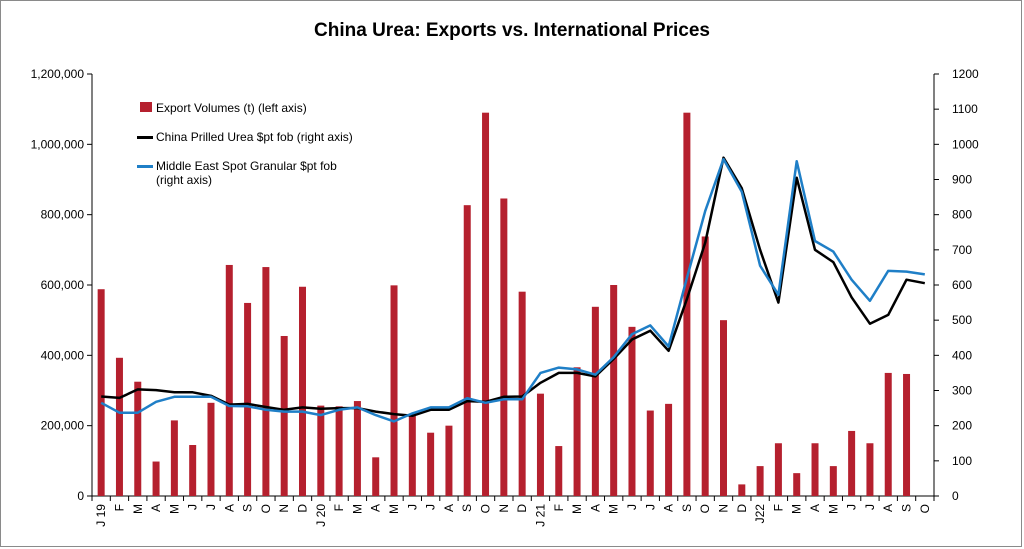 Image resolution: width=1024 pixels, height=549 pixels. Describe the element at coordinates (58, 74) in the screenshot. I see `left-axis-tick-label: 1,200,000` at that location.